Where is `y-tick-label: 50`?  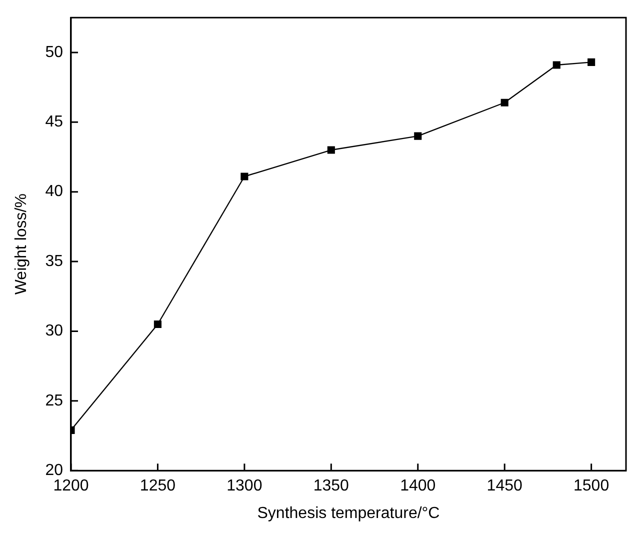
y-tick-label: 50 is located at coordinates (54, 52).